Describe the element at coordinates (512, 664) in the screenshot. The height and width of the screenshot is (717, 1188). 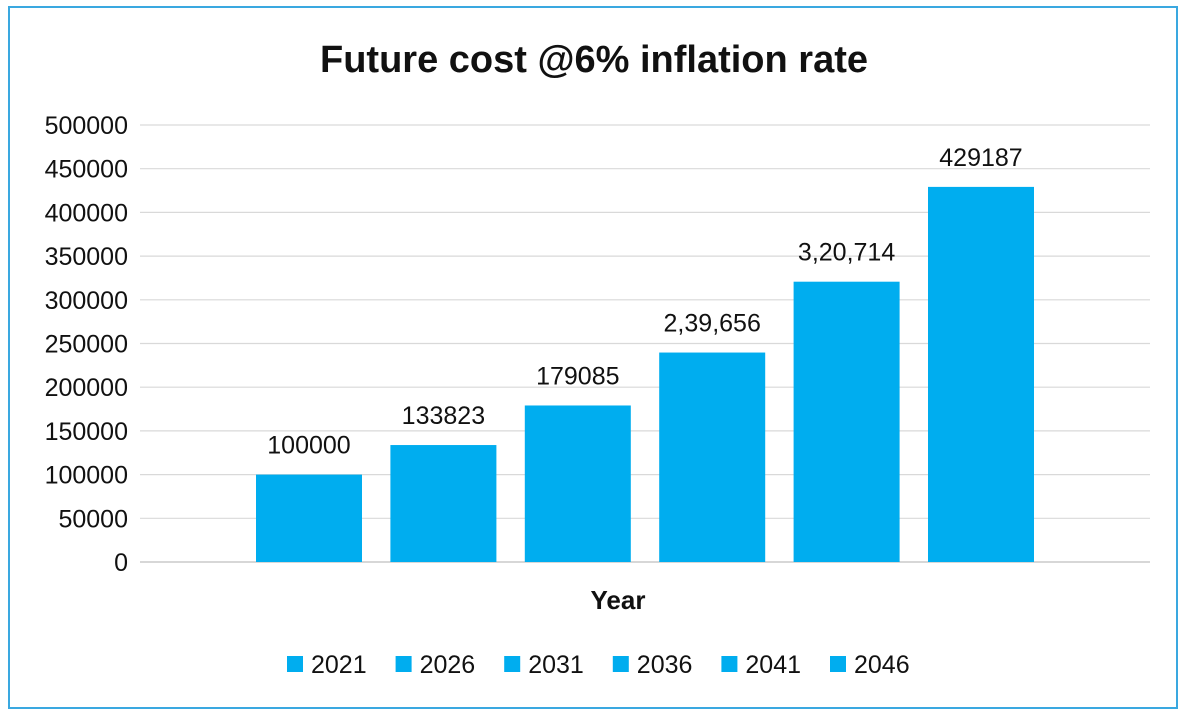
I see `legend-swatch-2031` at that location.